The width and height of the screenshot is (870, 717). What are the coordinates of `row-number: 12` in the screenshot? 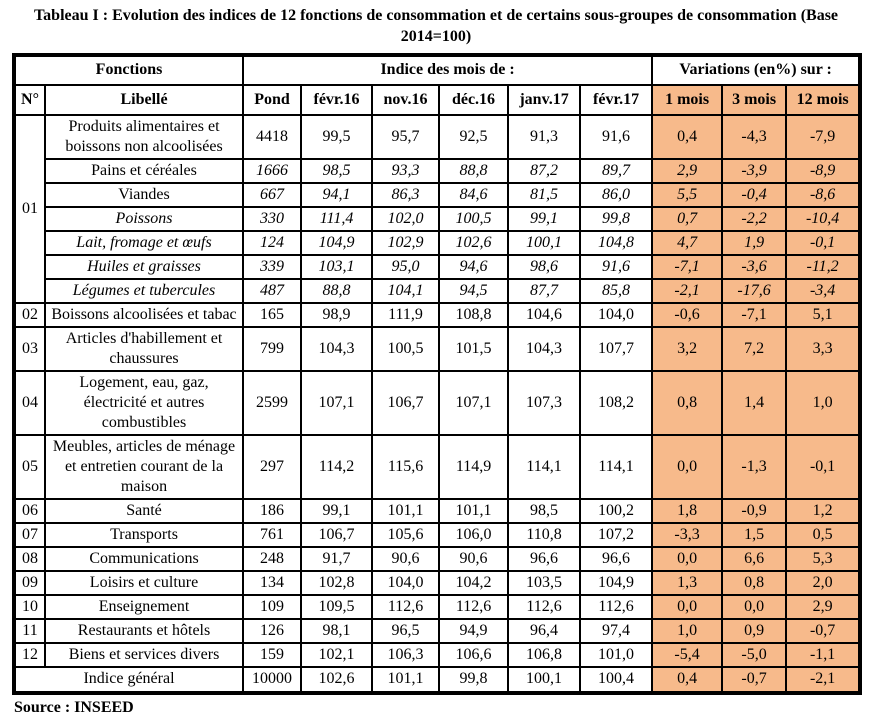 It's located at (29, 654).